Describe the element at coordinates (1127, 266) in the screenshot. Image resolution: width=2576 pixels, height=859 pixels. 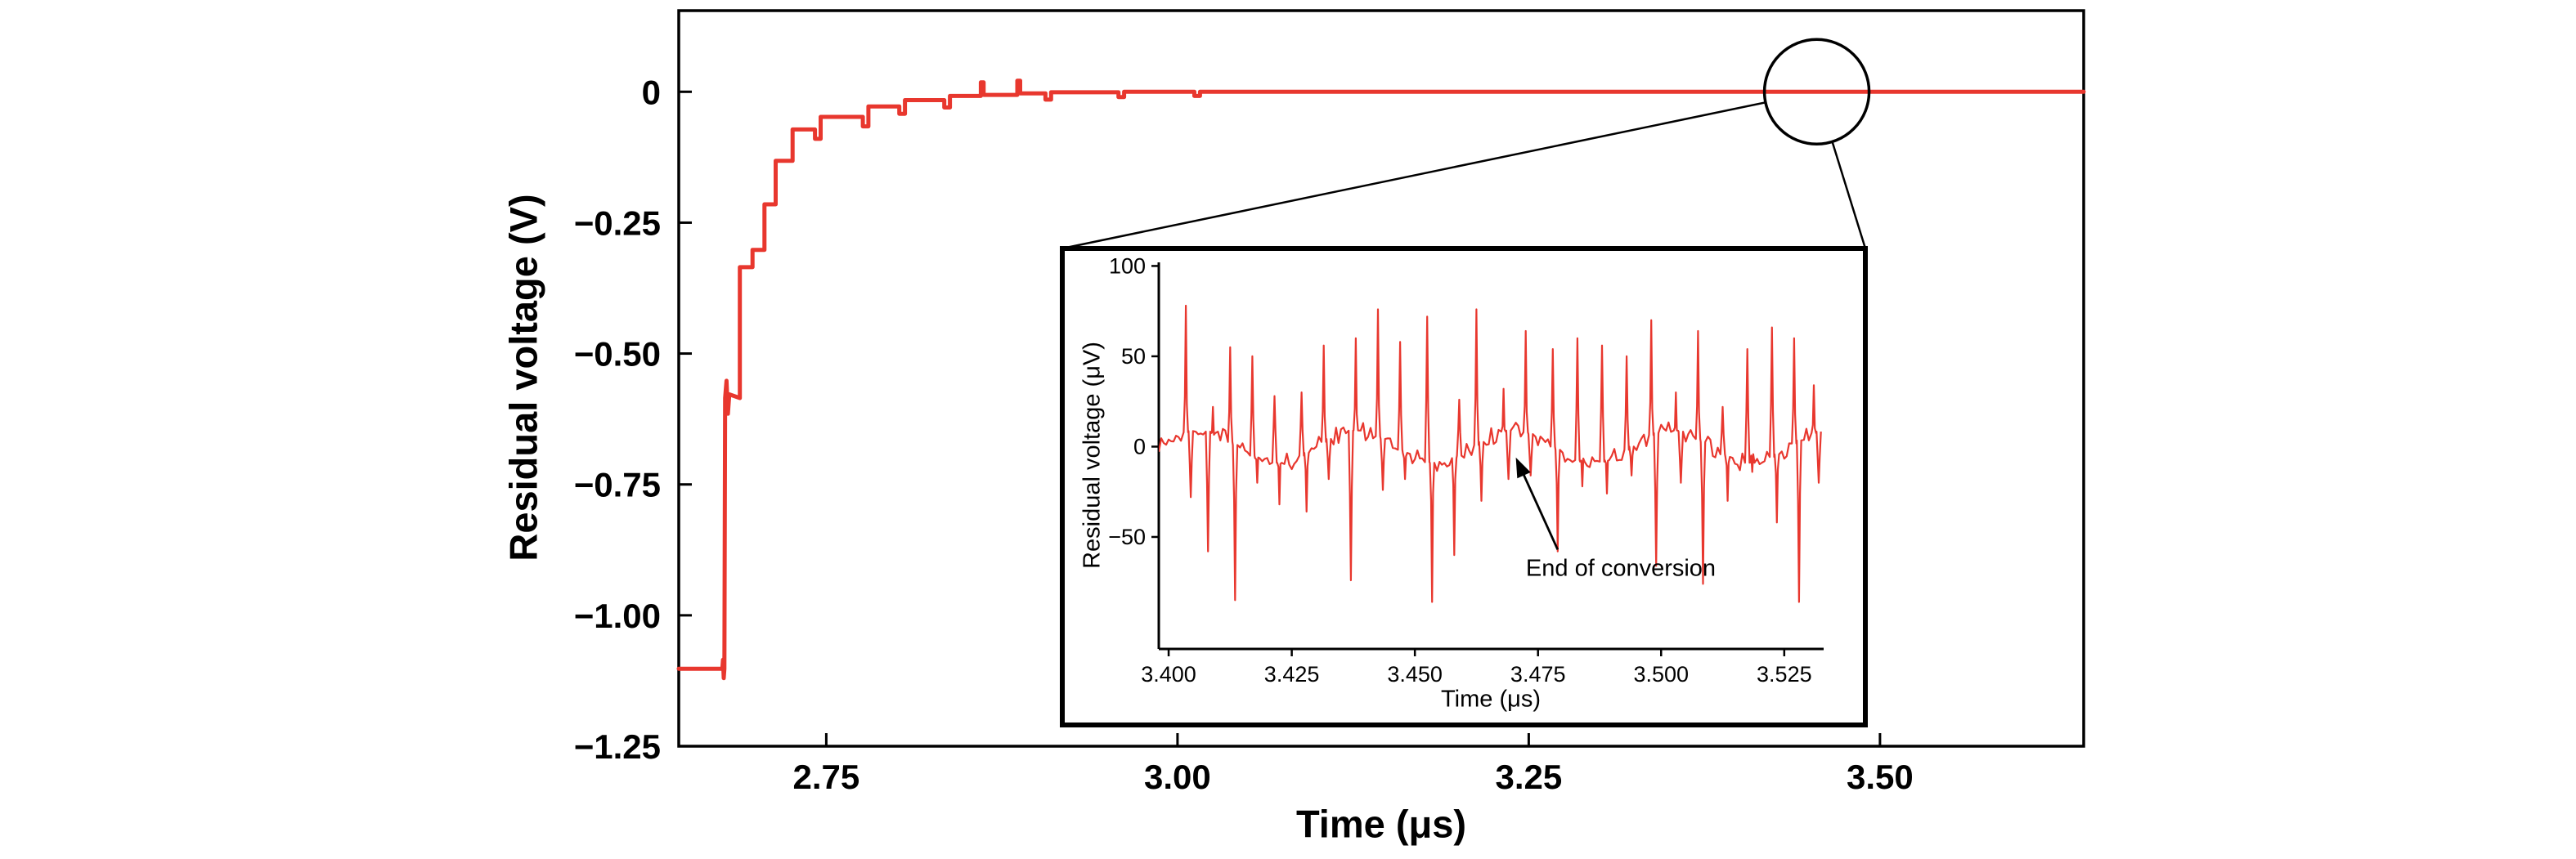
I see `inset-y-tick-label: 100` at that location.